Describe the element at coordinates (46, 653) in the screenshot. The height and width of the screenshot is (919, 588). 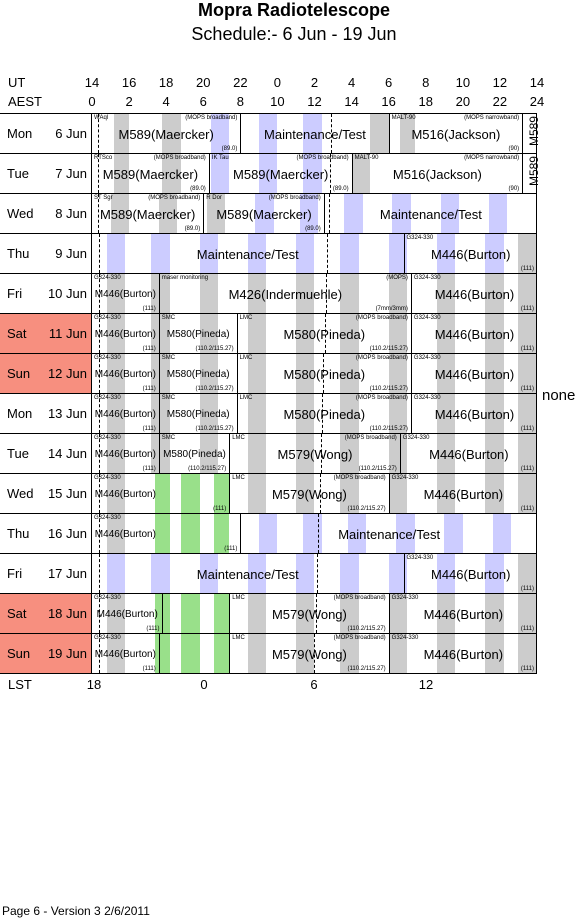
I see `day-label: Sun 19 Jun` at that location.